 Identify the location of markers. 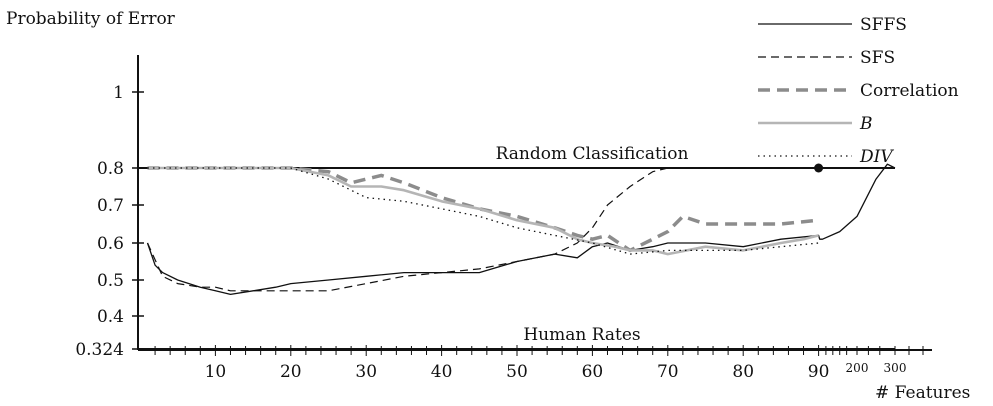
(819, 168).